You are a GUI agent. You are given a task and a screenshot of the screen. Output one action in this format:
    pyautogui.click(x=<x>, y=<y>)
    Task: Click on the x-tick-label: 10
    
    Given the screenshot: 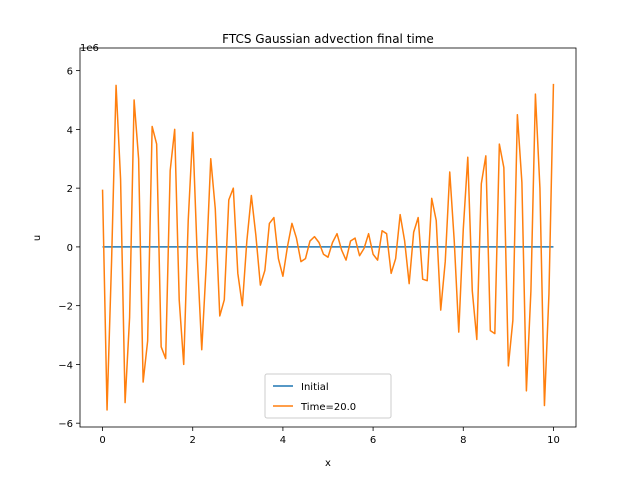 What is the action you would take?
    pyautogui.click(x=553, y=440)
    